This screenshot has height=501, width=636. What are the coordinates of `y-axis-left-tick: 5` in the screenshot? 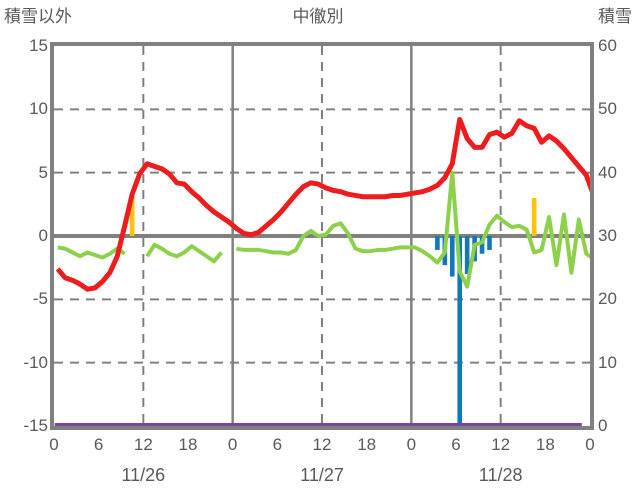 It's located at (43, 172).